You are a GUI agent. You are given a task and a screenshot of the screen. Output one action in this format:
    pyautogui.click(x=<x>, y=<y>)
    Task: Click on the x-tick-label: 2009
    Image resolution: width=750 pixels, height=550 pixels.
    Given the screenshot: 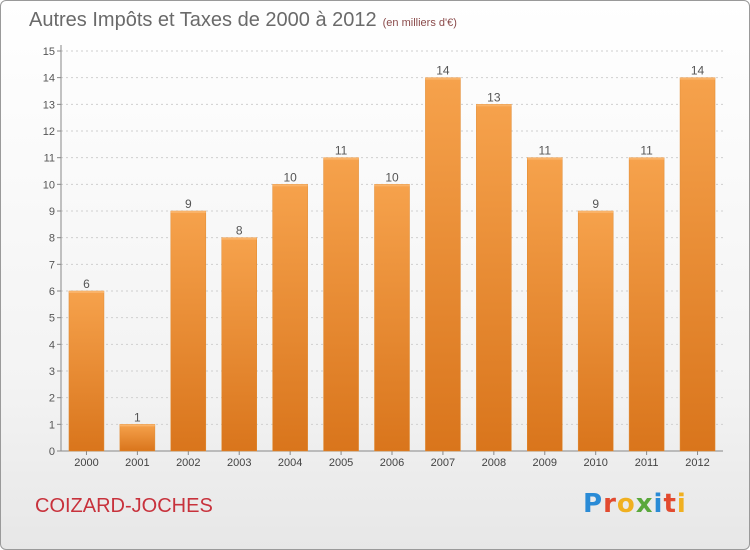 What is the action you would take?
    pyautogui.click(x=545, y=463)
    